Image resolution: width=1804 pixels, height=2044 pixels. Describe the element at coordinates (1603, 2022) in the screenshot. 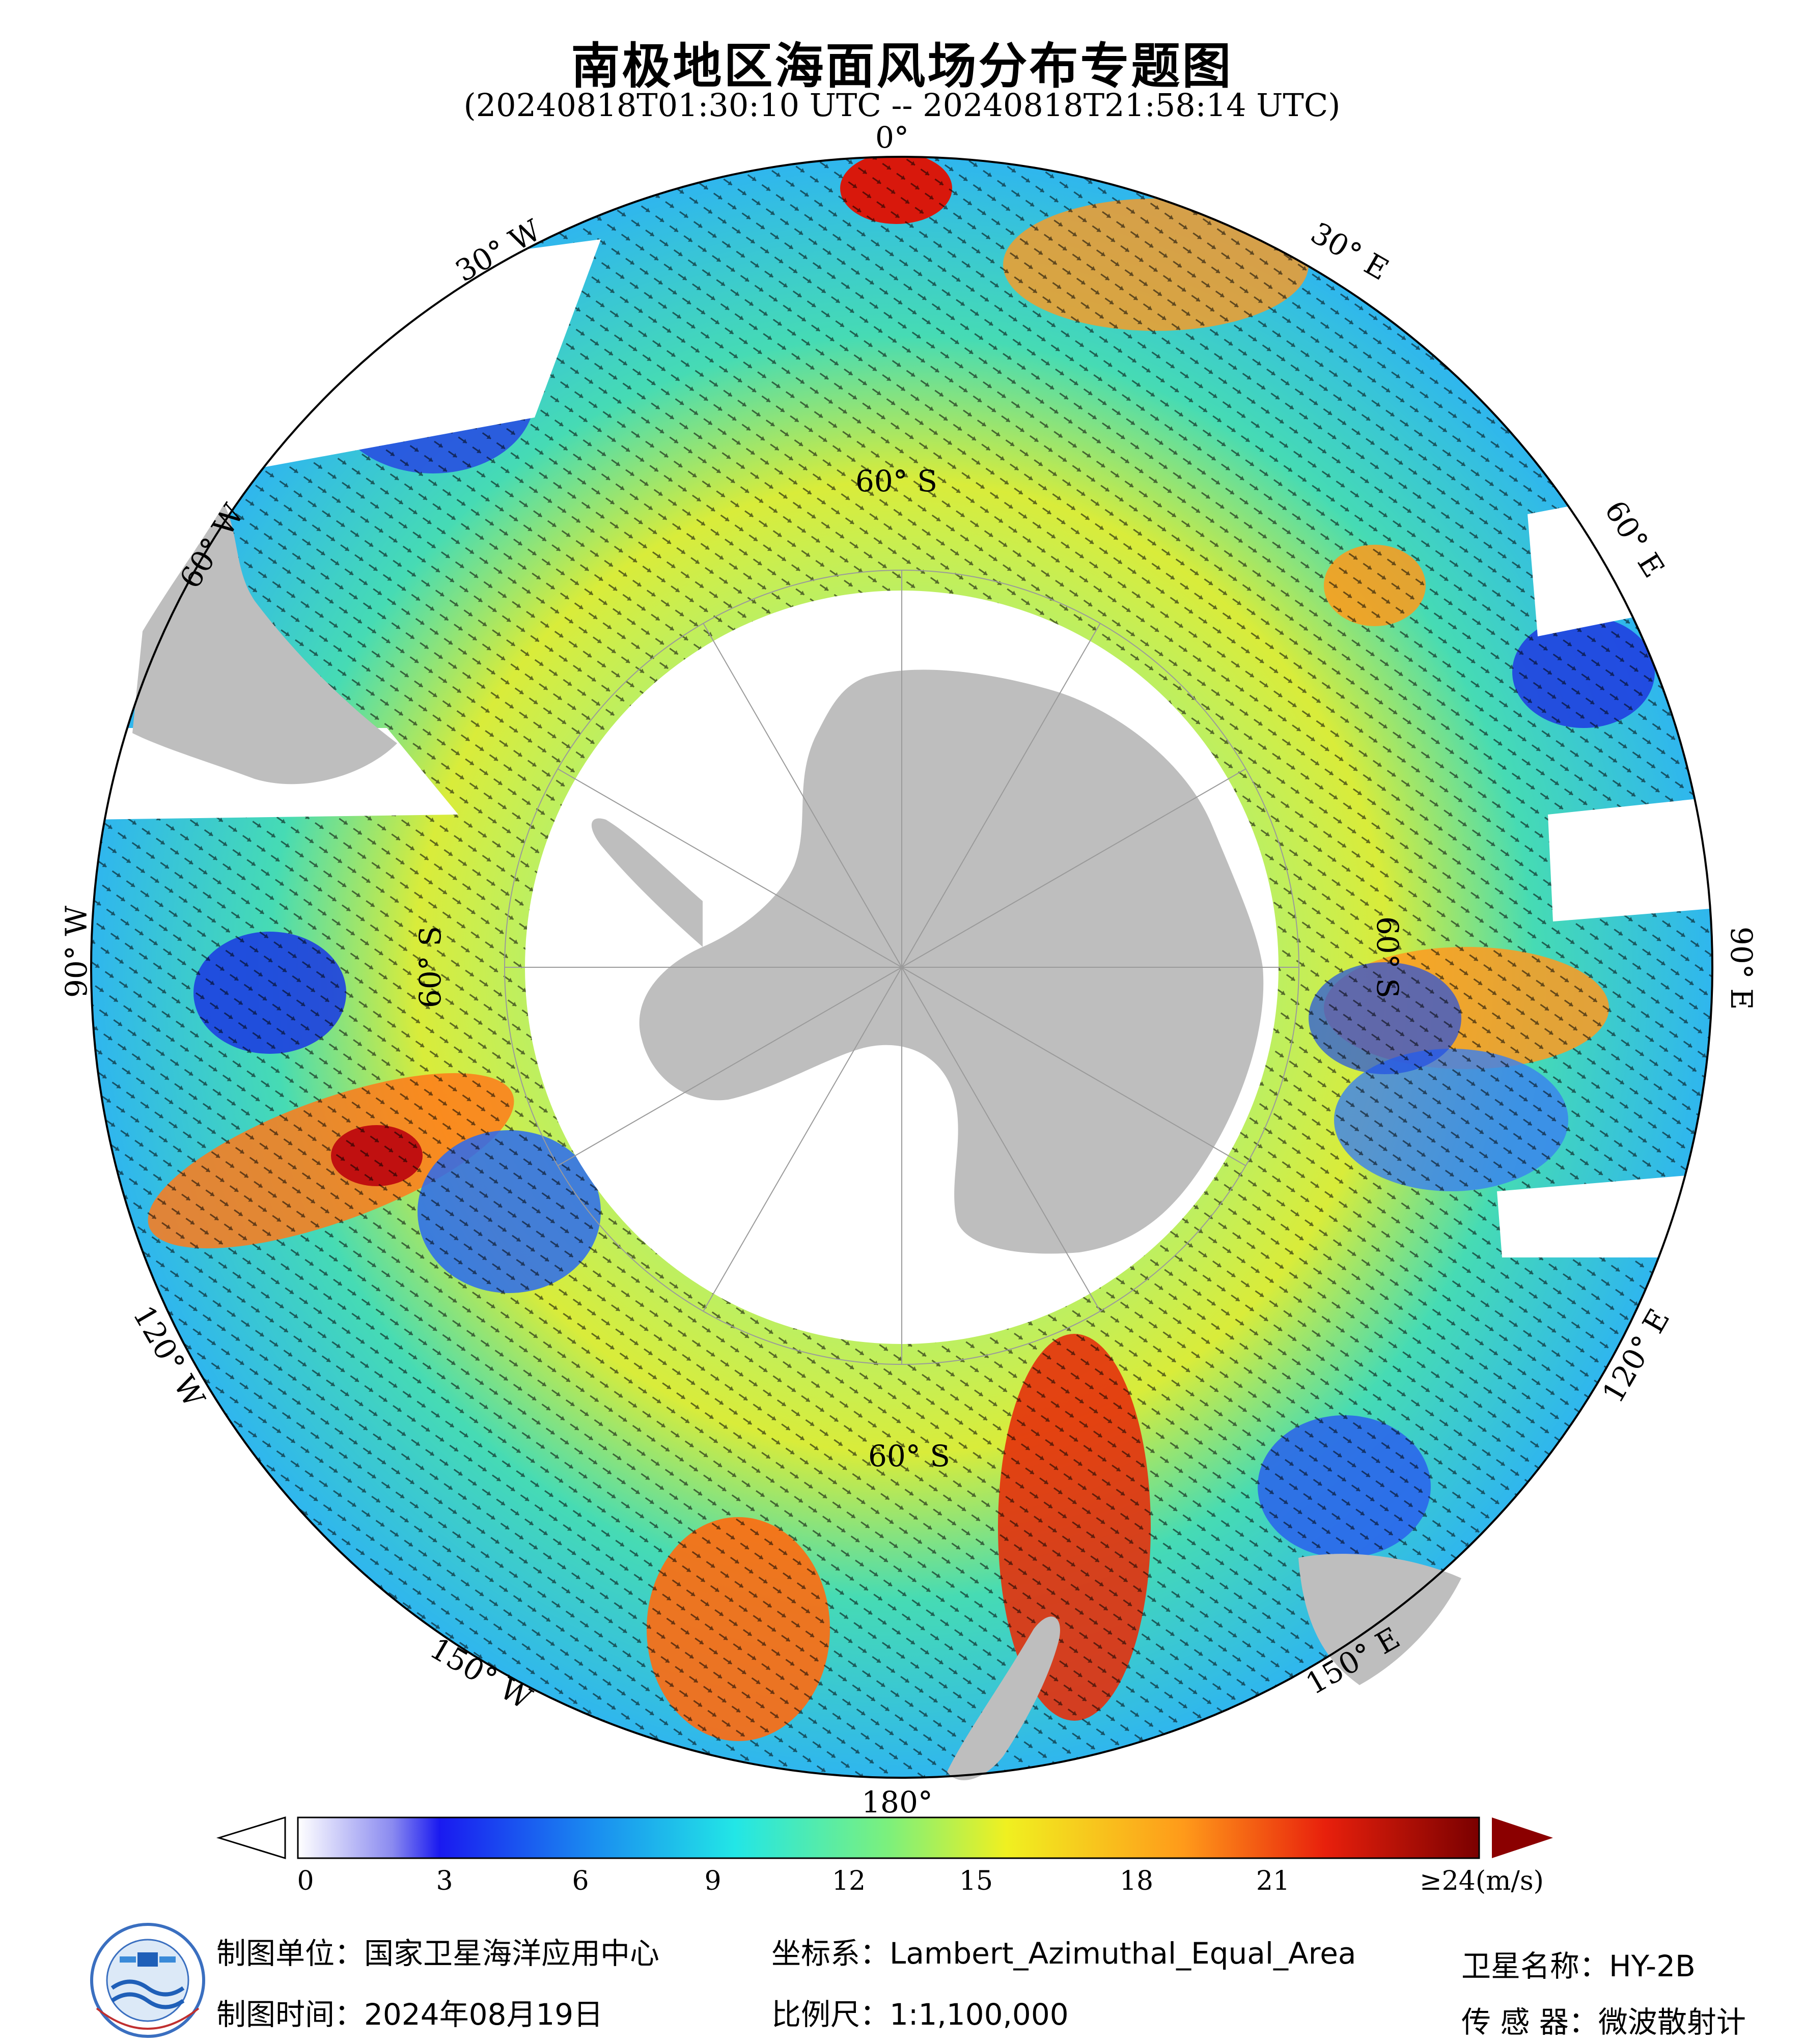

I see `footer-sensor: 传 感 器：微波散射计` at that location.